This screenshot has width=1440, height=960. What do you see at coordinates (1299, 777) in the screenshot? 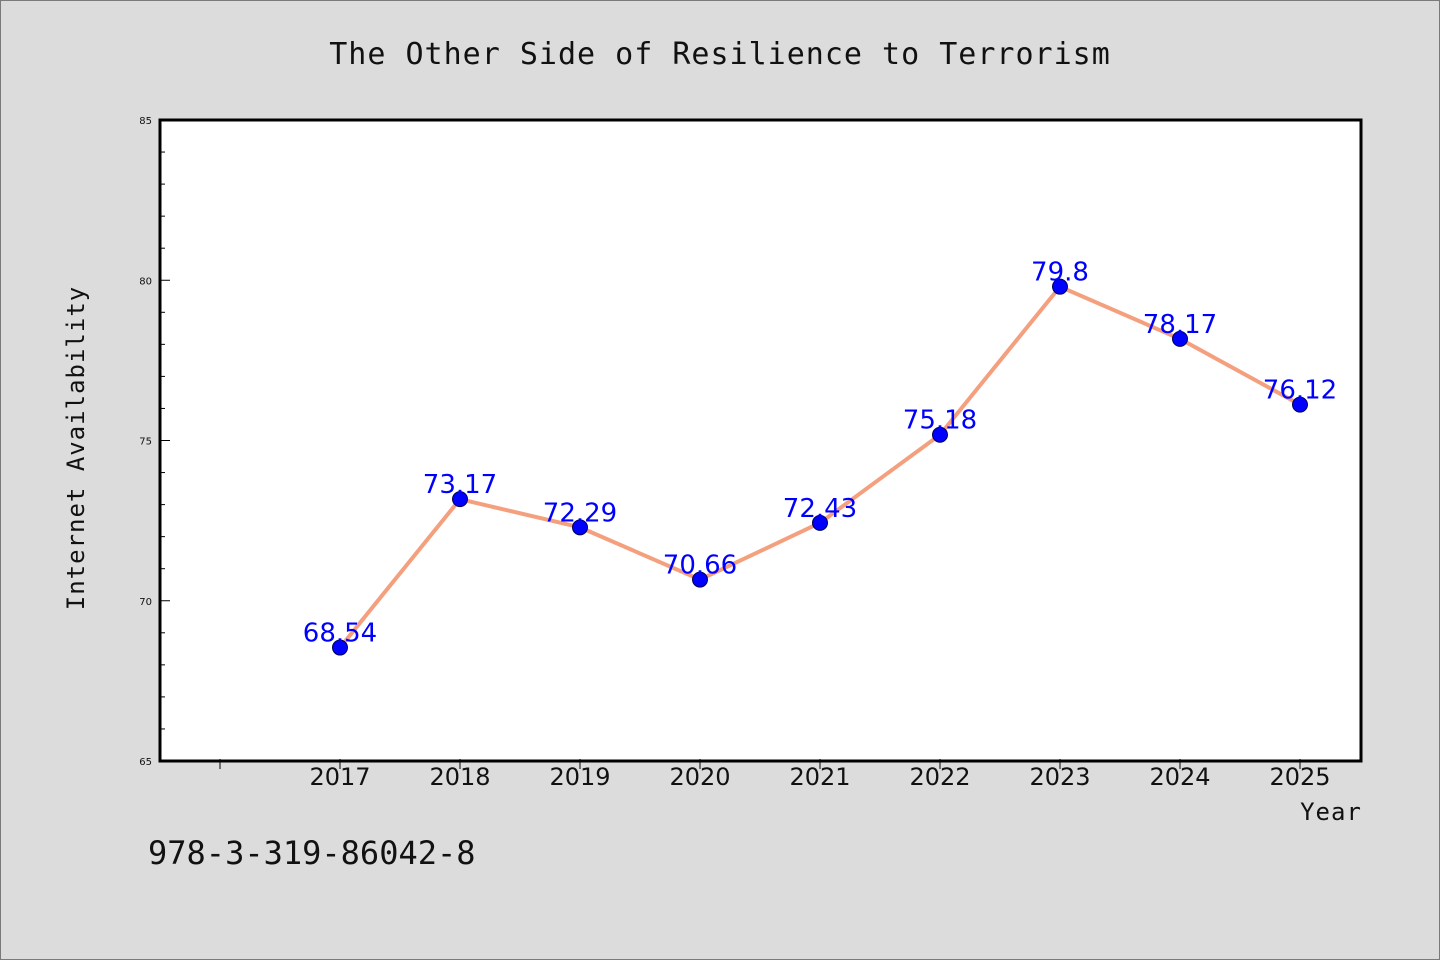
I see `x-tick-label: 2025` at bounding box center [1299, 777].